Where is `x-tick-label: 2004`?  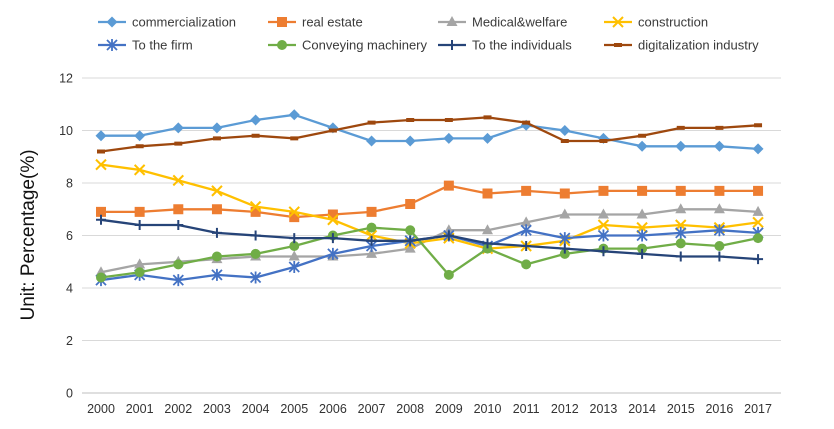
x-tick-label: 2004 is located at coordinates (256, 409).